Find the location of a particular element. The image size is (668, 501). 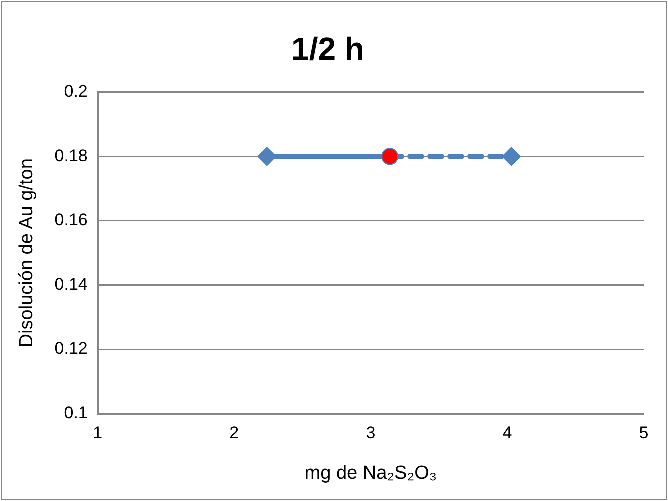

x-tick-label: 3 is located at coordinates (371, 433).